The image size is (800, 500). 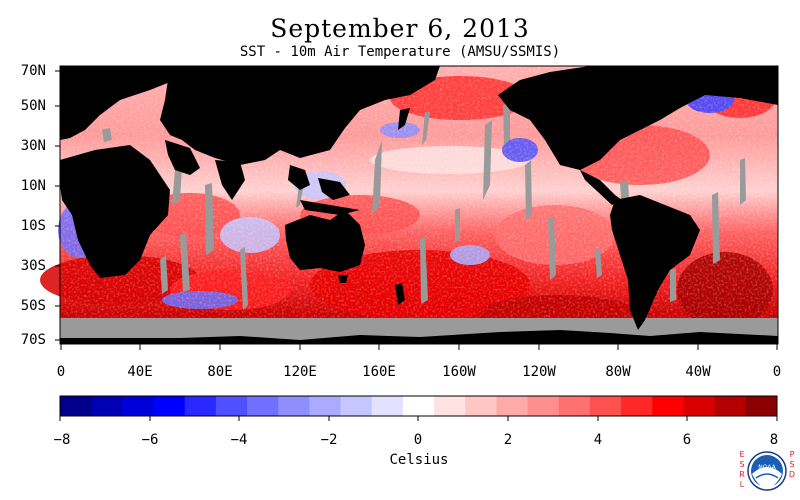 I want to click on colorbar-tick-label: −4, so click(x=239, y=440).